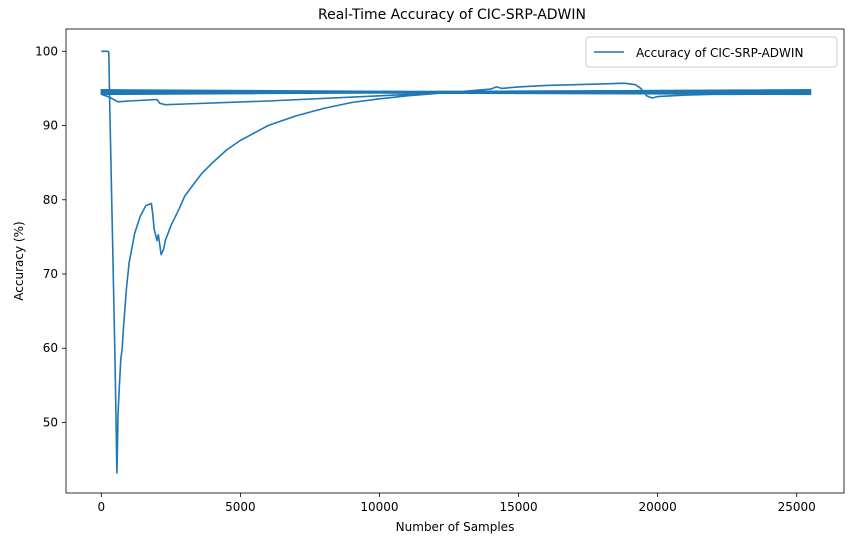 This screenshot has width=850, height=545. What do you see at coordinates (455, 527) in the screenshot?
I see `x-axis-label: Number of Samples` at bounding box center [455, 527].